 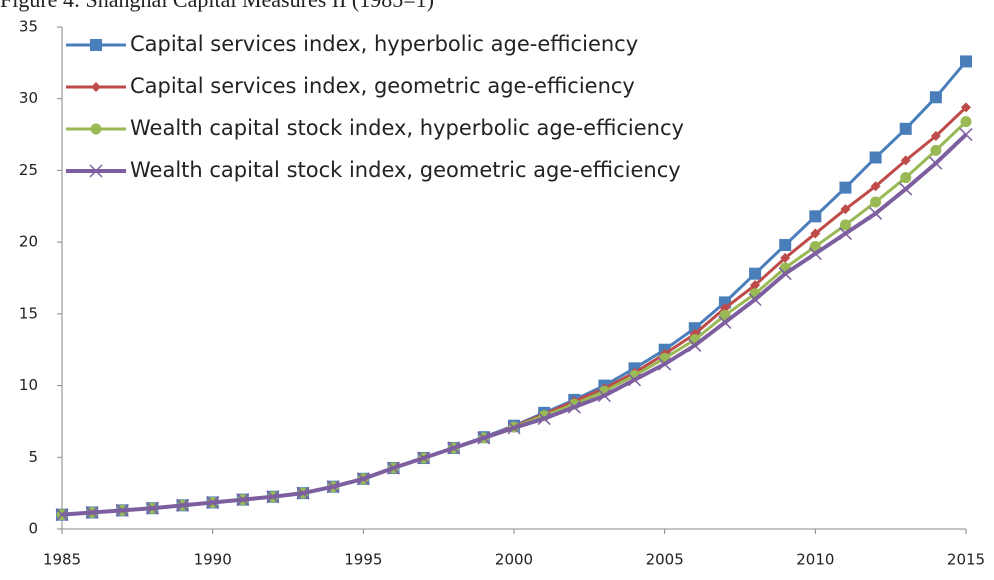 What do you see at coordinates (28, 98) in the screenshot?
I see `y-tick-label: 30` at bounding box center [28, 98].